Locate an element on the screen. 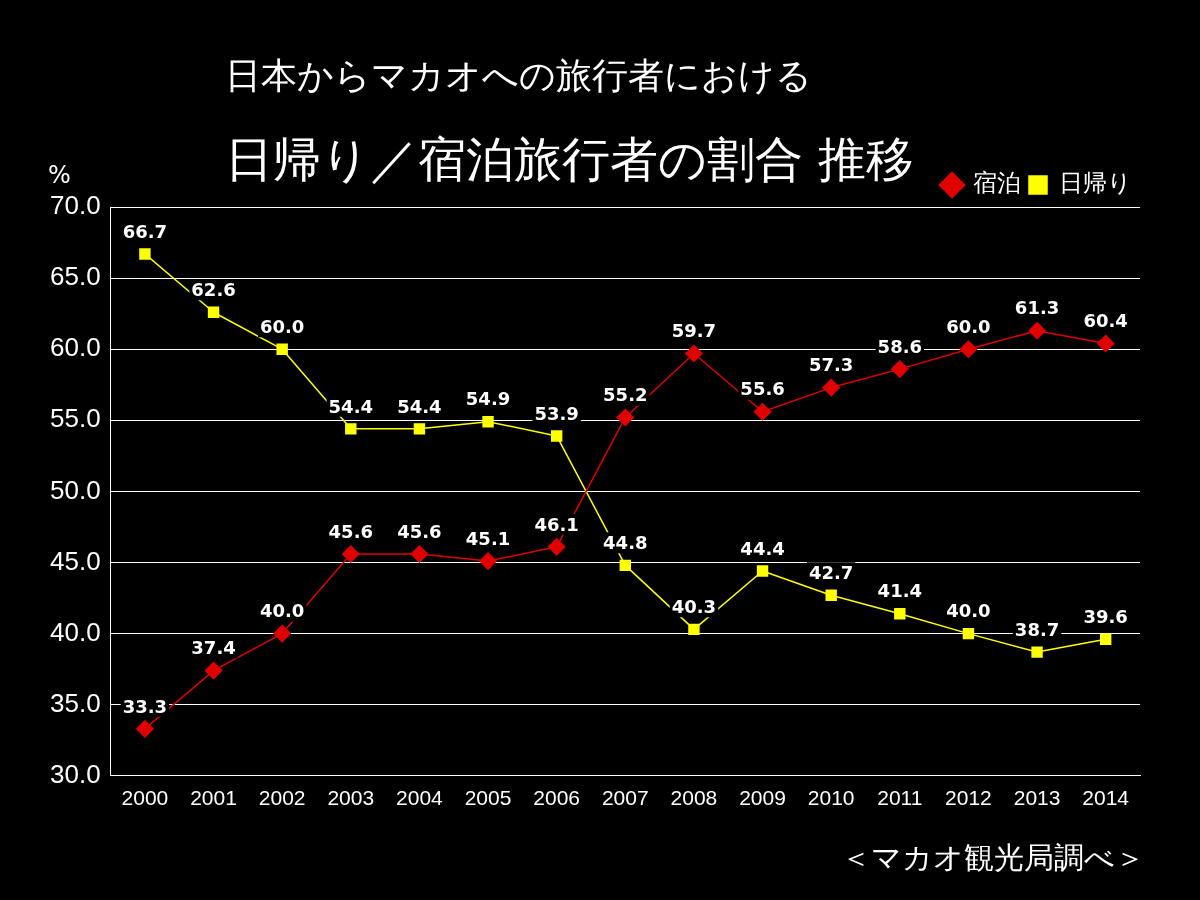  x-tick-label: 2012 is located at coordinates (968, 798).